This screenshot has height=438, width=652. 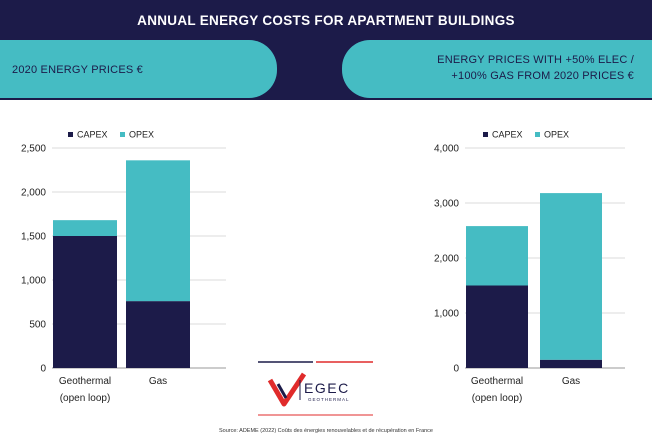 What do you see at coordinates (37, 325) in the screenshot?
I see `left-ytick-label: 500` at bounding box center [37, 325].